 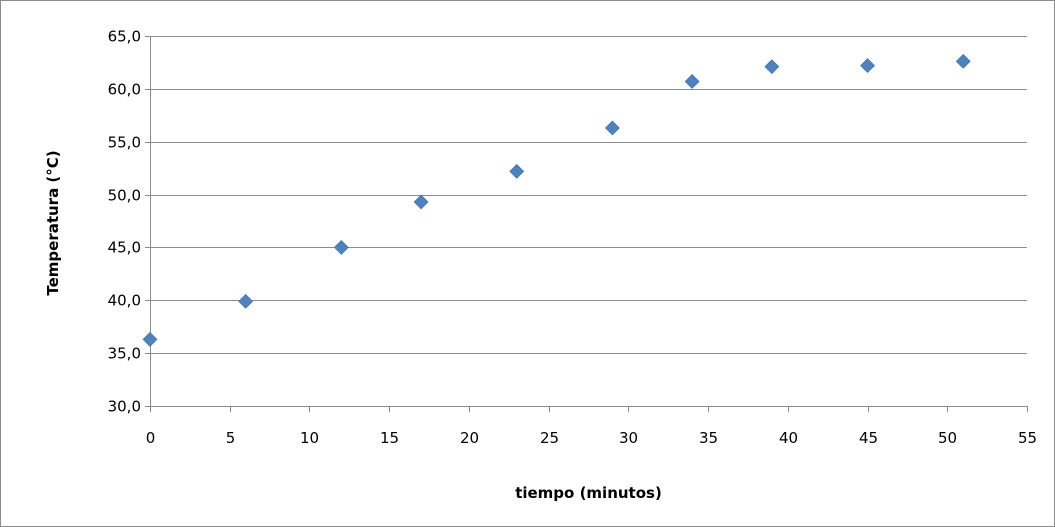 I want to click on x-tick-label: 40, so click(x=788, y=438).